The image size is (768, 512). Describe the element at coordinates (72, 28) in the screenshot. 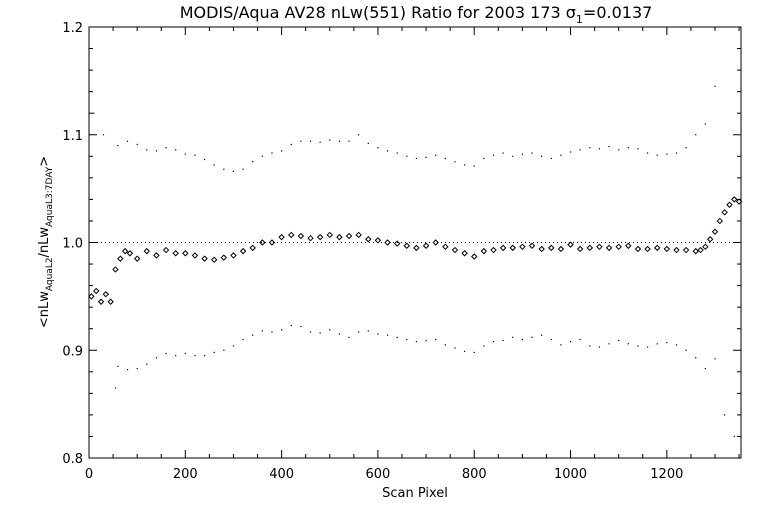

I see `y-tick-label: 1.2` at that location.